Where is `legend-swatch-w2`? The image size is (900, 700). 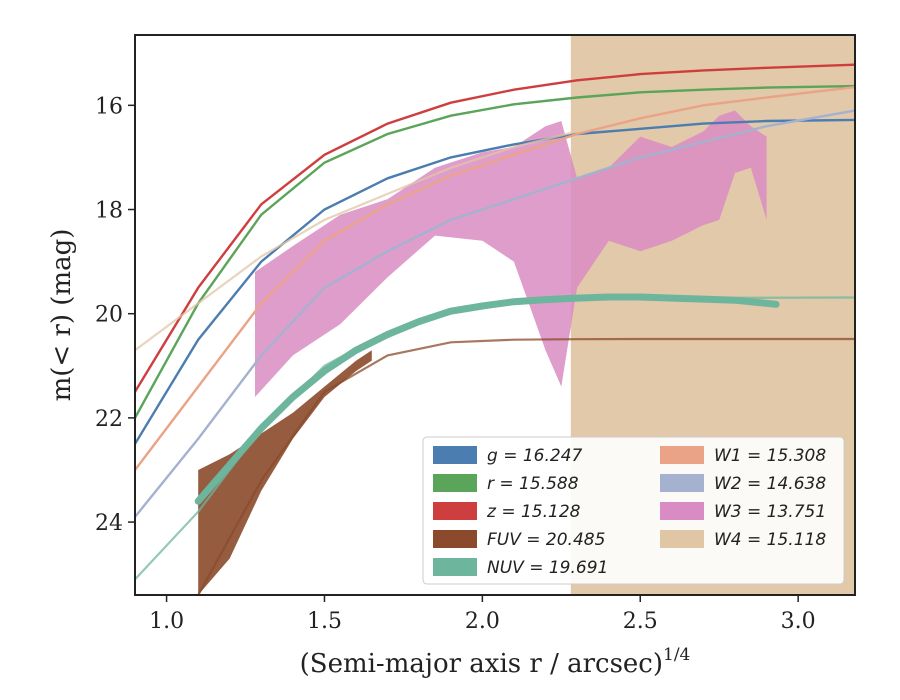 legend-swatch-w2 is located at coordinates (682, 483).